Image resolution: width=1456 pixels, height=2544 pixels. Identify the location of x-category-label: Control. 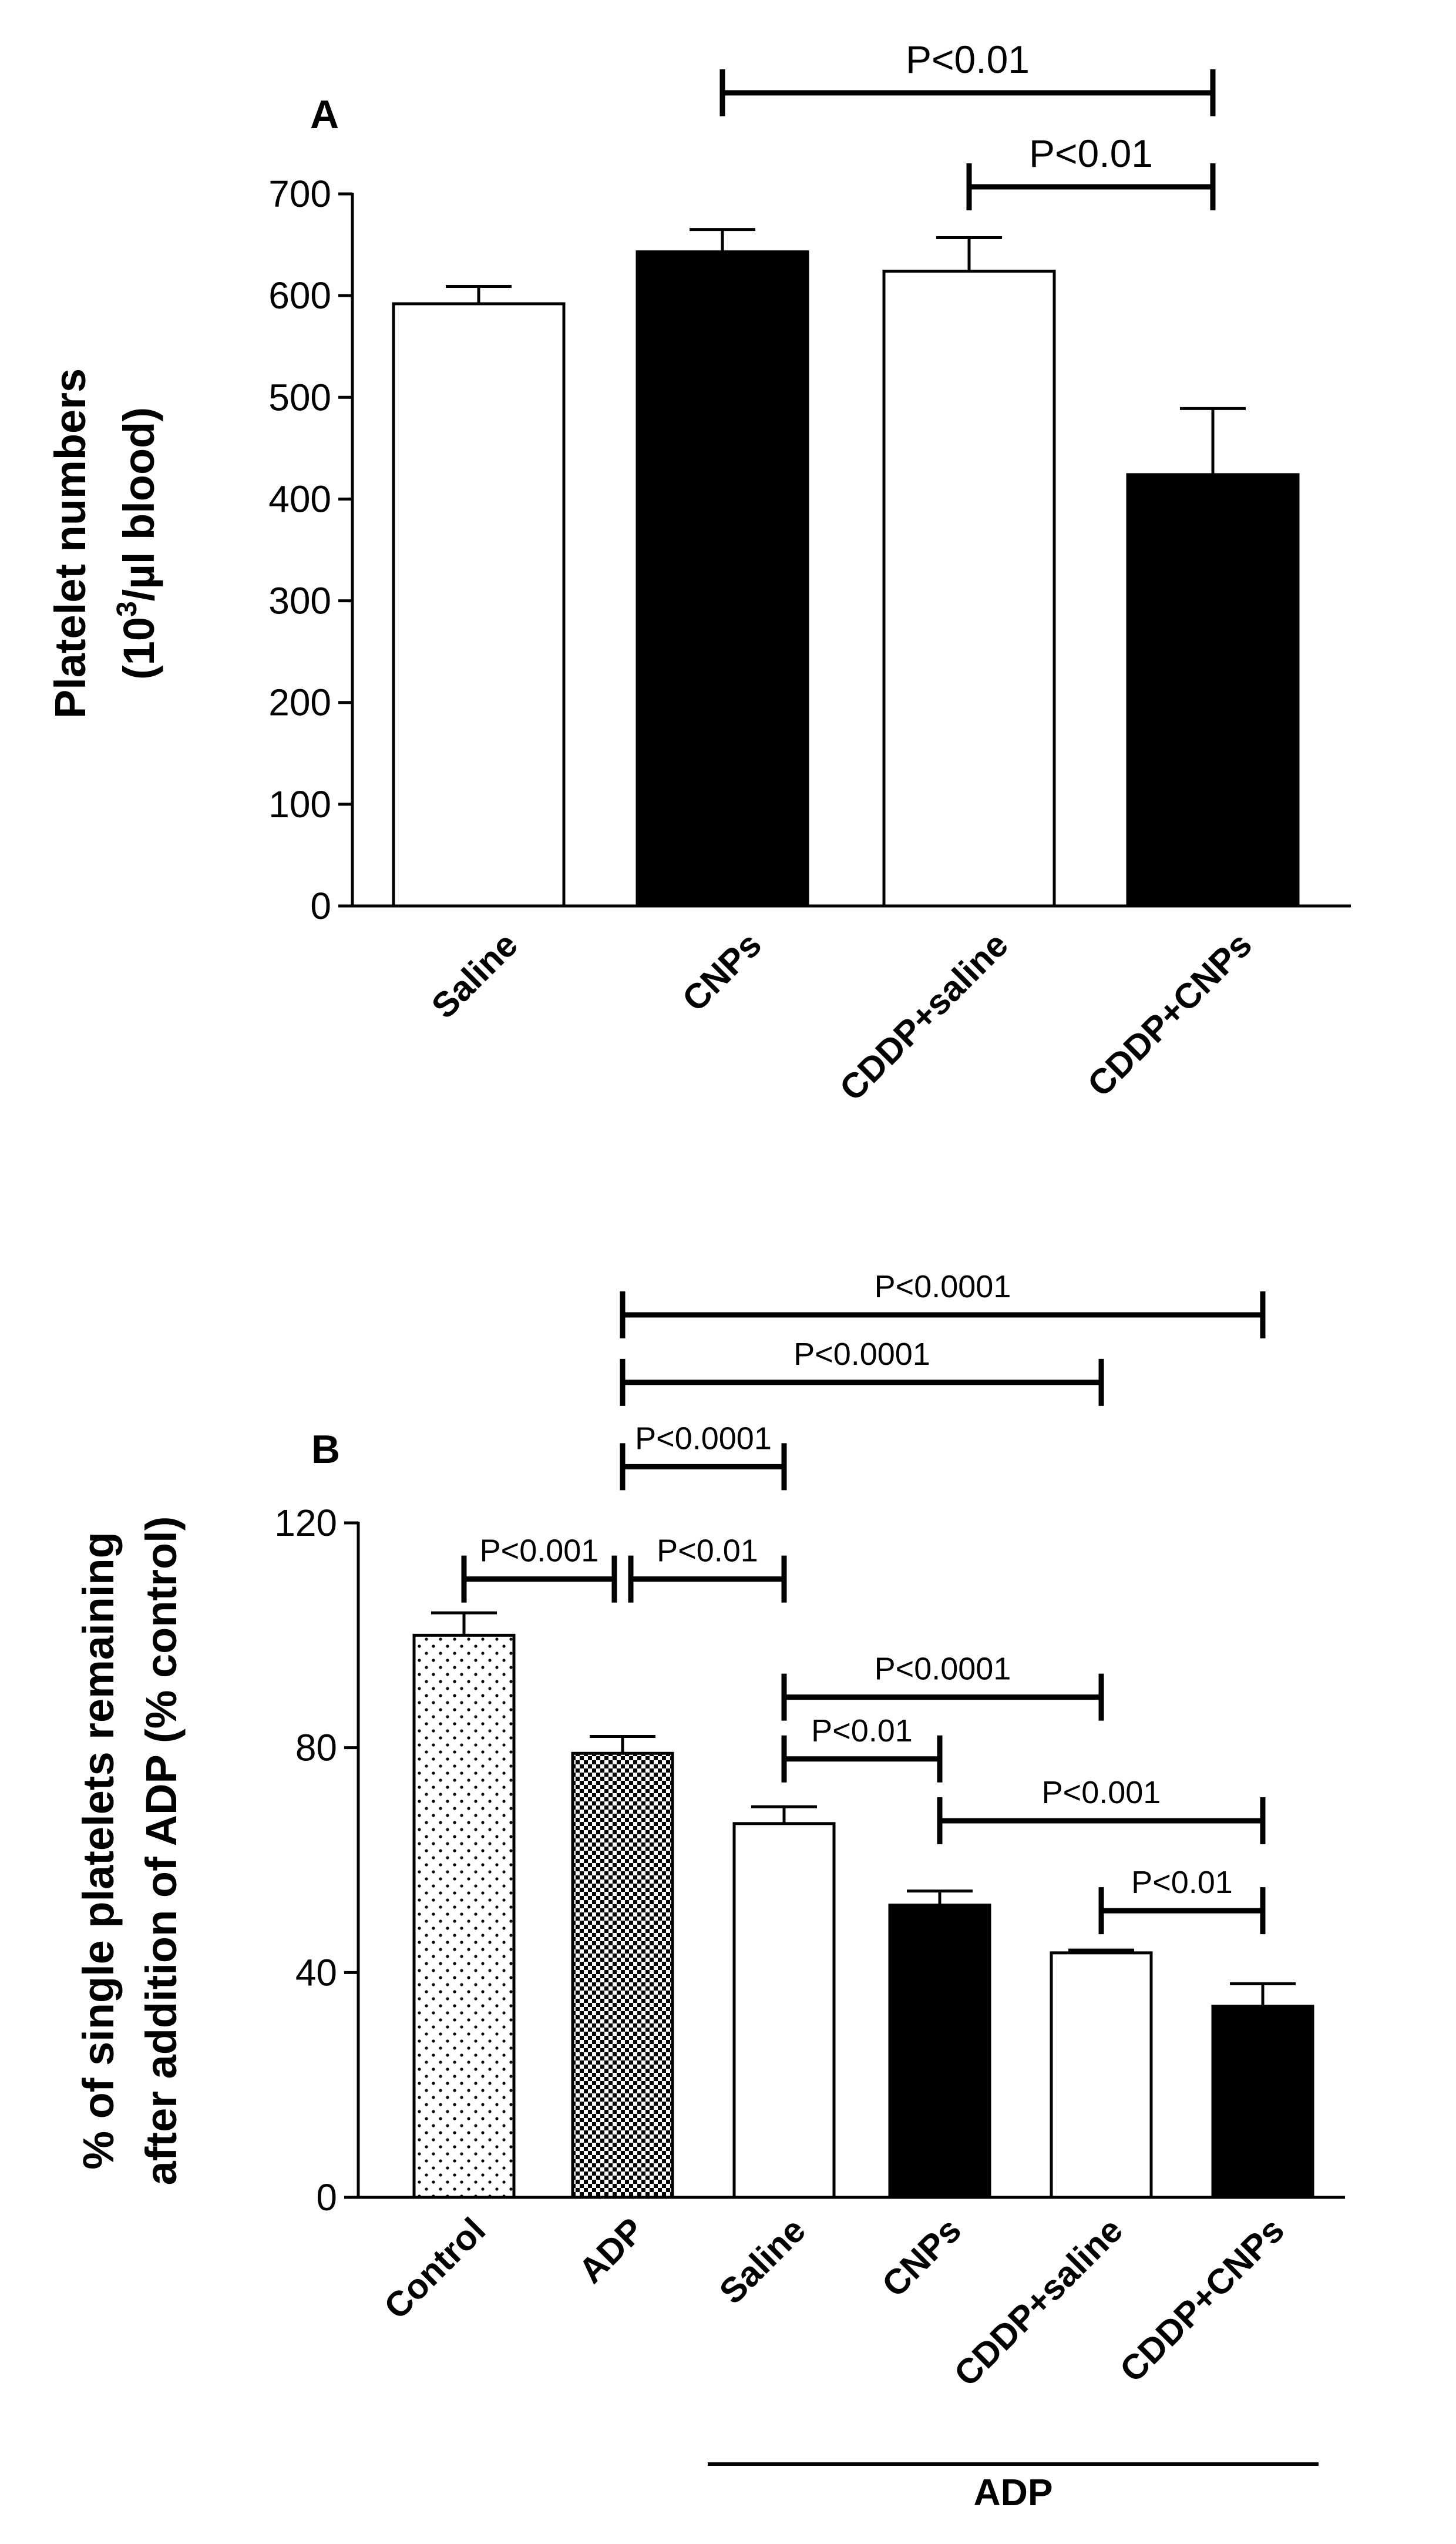
(434, 2268).